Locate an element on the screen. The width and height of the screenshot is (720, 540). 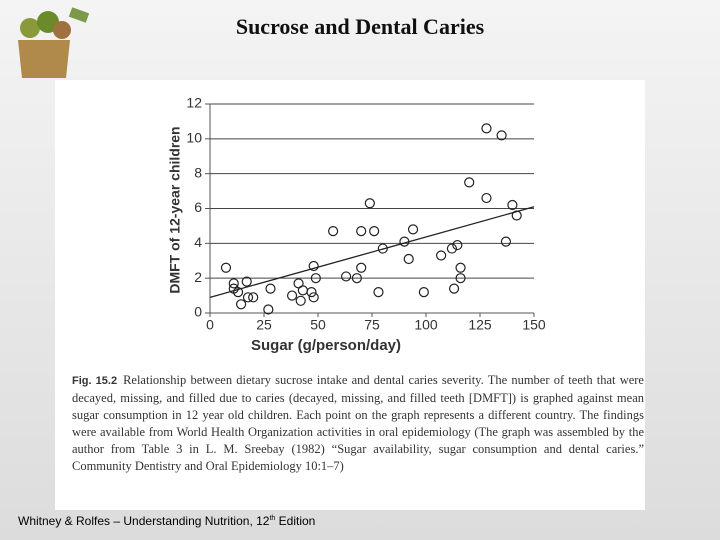
y-tick-label: 4 is located at coordinates (198, 242).